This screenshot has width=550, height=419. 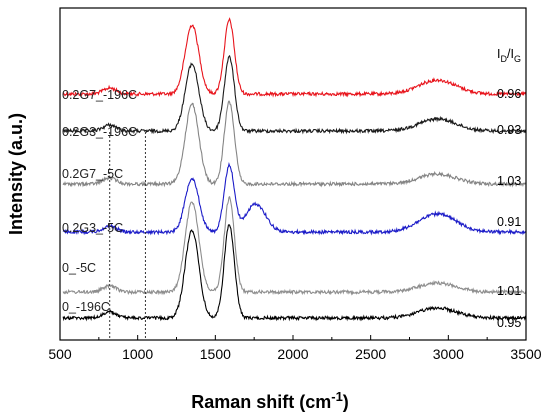 What do you see at coordinates (92, 228) in the screenshot?
I see `series-label: 0.2G3_-5C` at bounding box center [92, 228].